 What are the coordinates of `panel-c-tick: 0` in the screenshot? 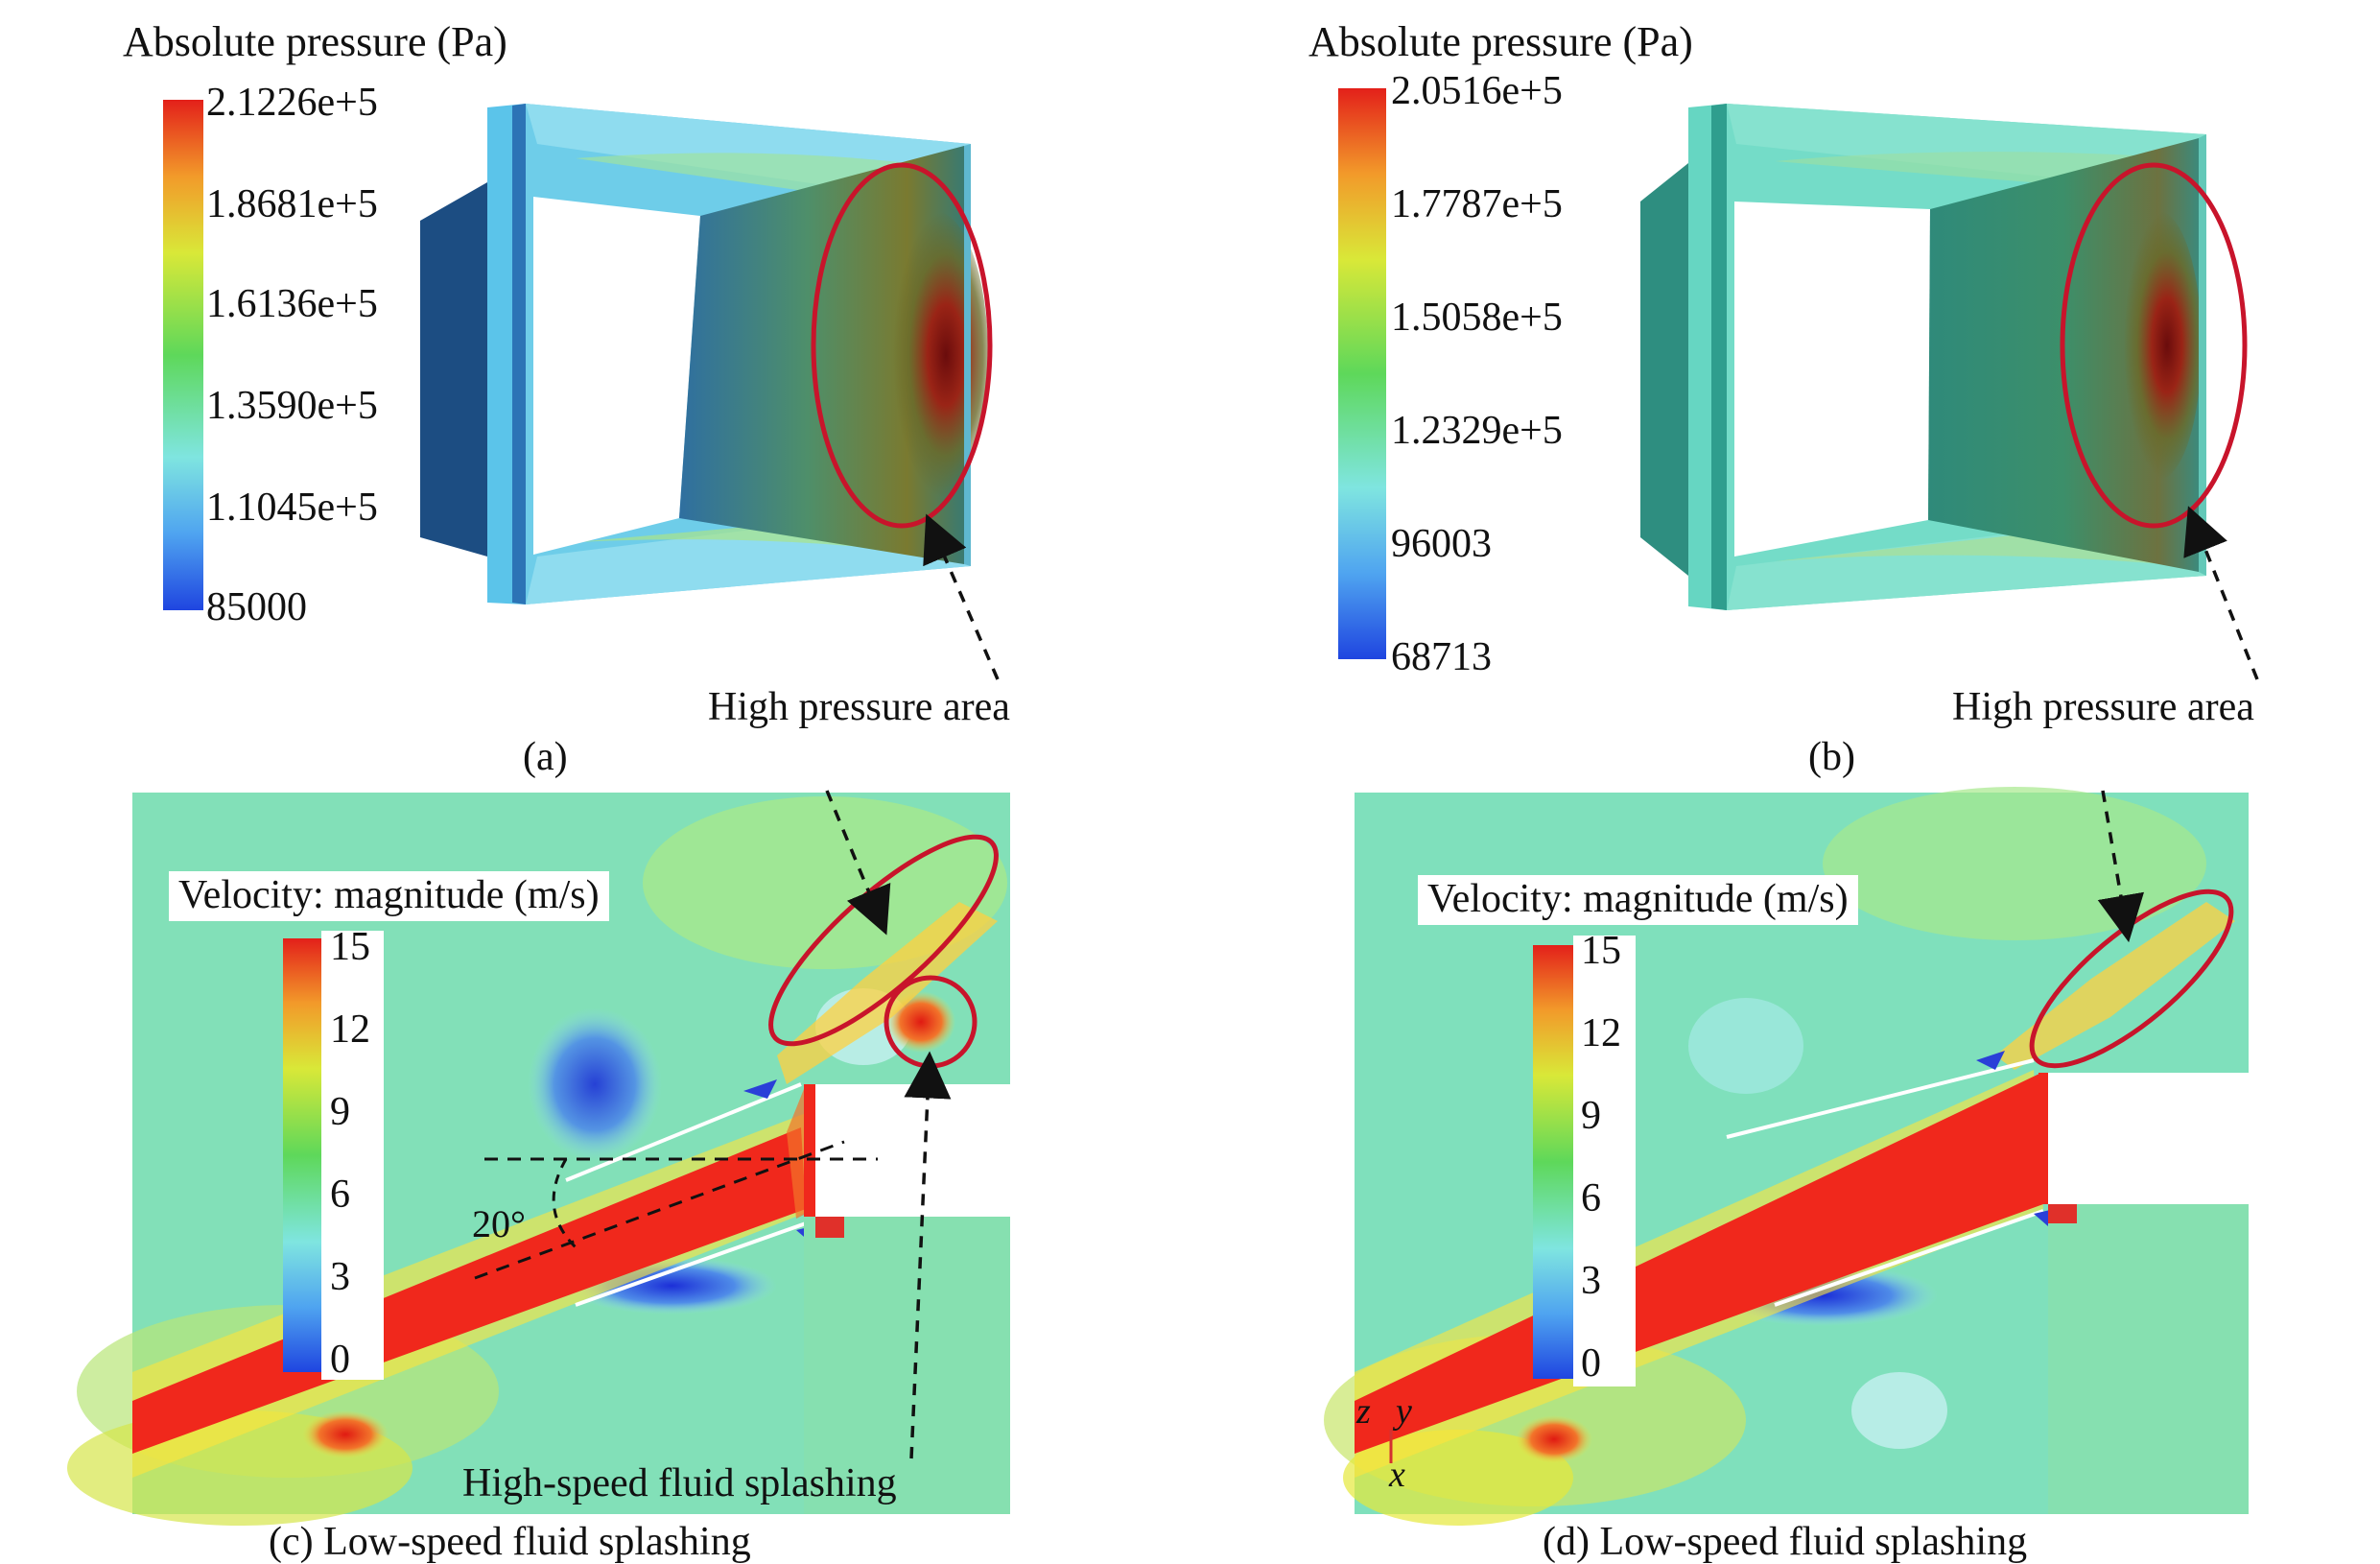 It's located at (340, 1360).